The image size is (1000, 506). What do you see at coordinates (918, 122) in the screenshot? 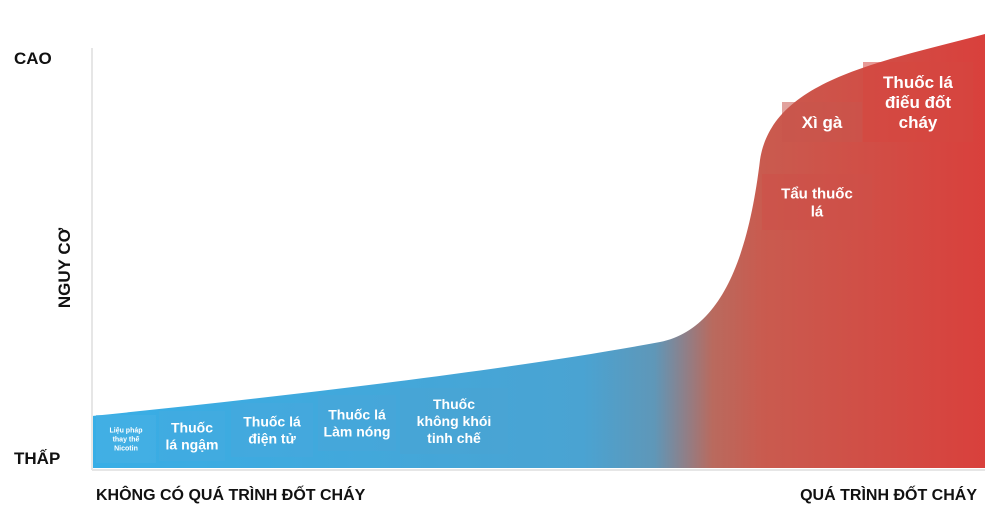
I see `product-label-line: cháy` at bounding box center [918, 122].